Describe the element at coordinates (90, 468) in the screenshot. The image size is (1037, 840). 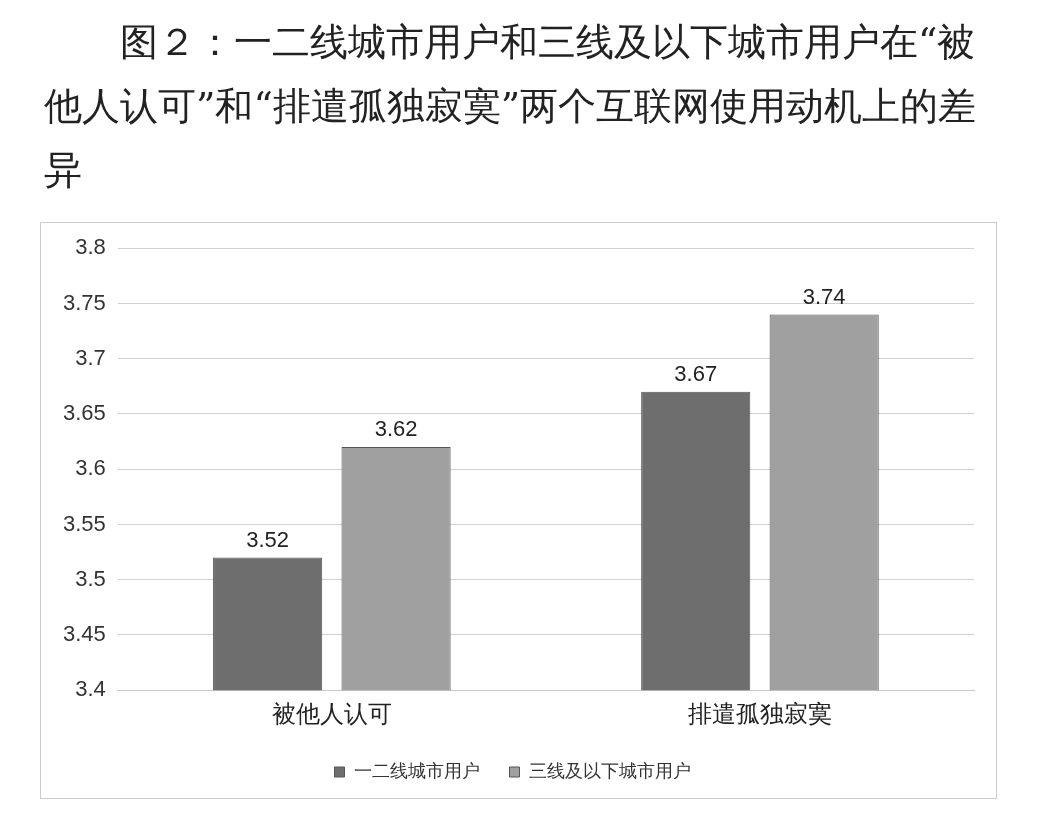
I see `y-tick-label: 3.6` at that location.